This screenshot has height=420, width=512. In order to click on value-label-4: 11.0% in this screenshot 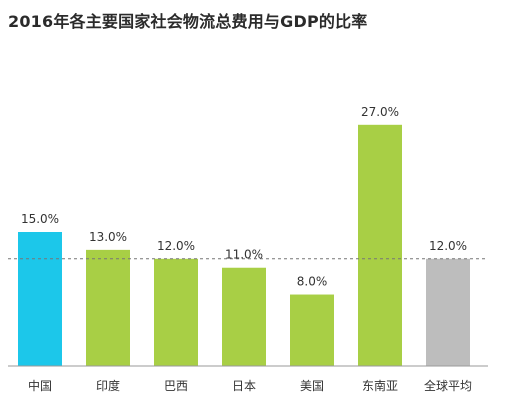, I will do `click(244, 255)`.